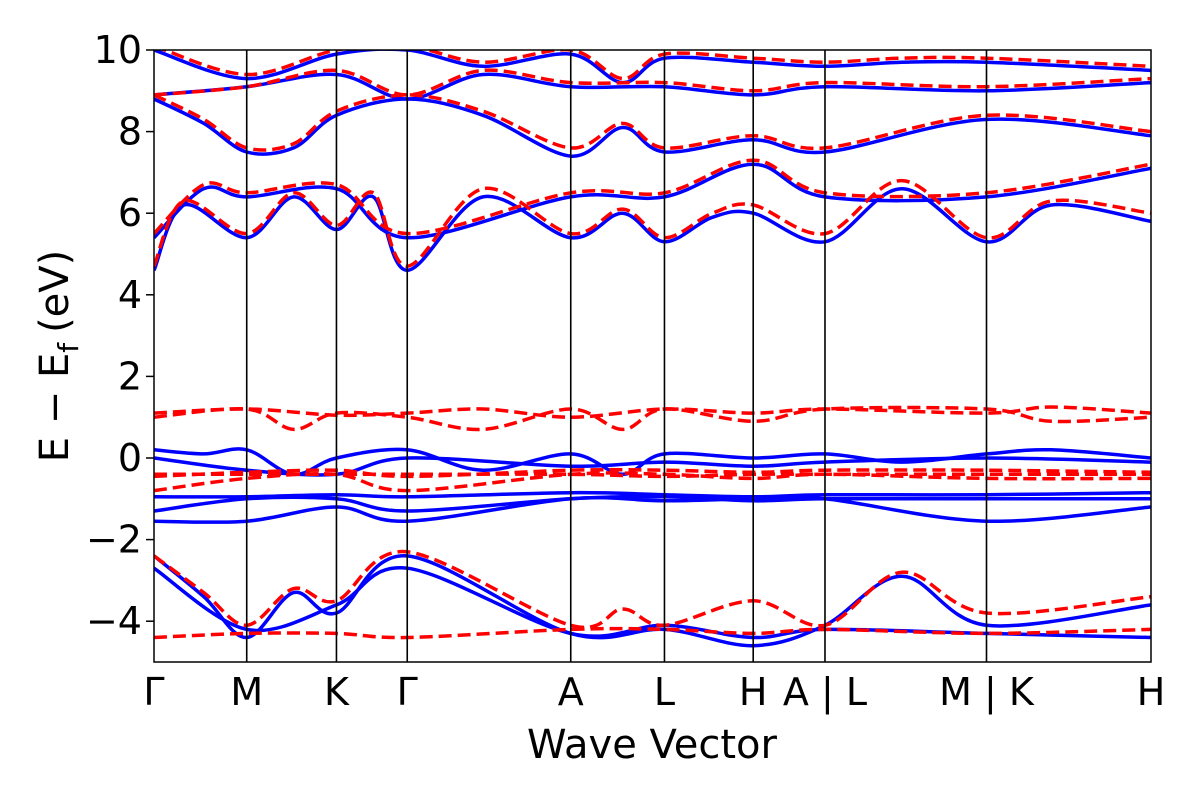 This screenshot has width=1200, height=800. Describe the element at coordinates (652, 745) in the screenshot. I see `x-axis-title: Wave Vector` at that location.